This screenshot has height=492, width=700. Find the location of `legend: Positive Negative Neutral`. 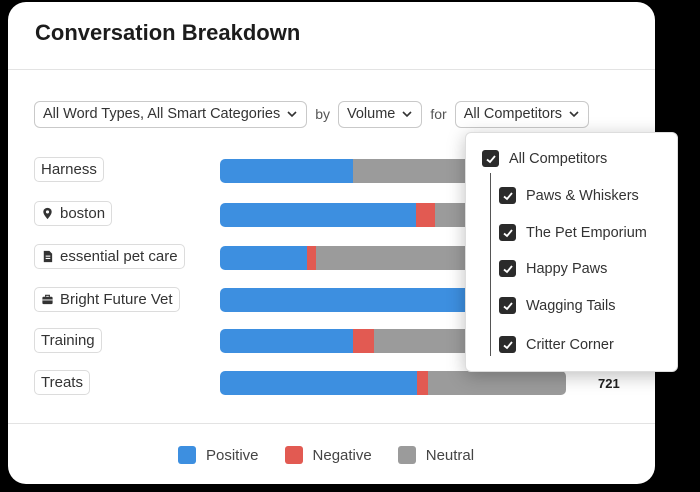

legend: Positive Negative Neutral is located at coordinates (326, 455).